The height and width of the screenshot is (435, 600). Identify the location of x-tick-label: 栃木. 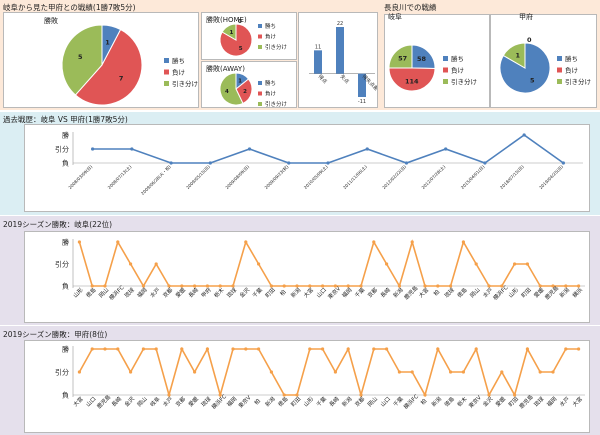
(219, 293).